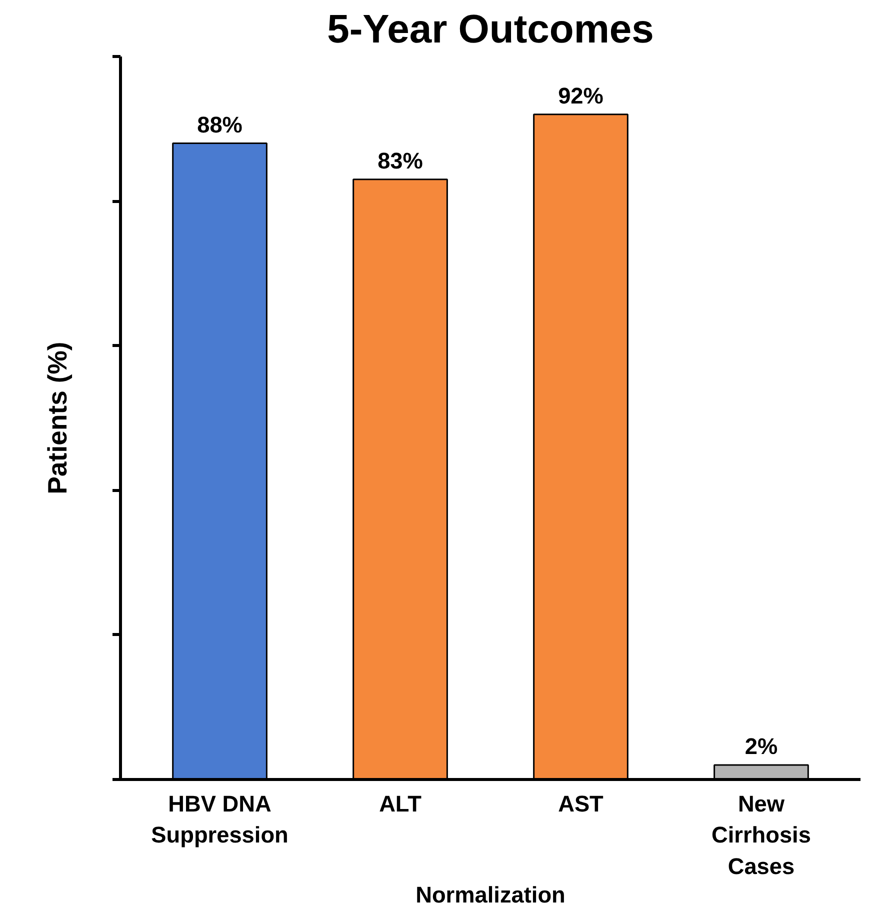 The width and height of the screenshot is (876, 916). I want to click on x-tick-label: New Cirrhosis Cases, so click(761, 834).